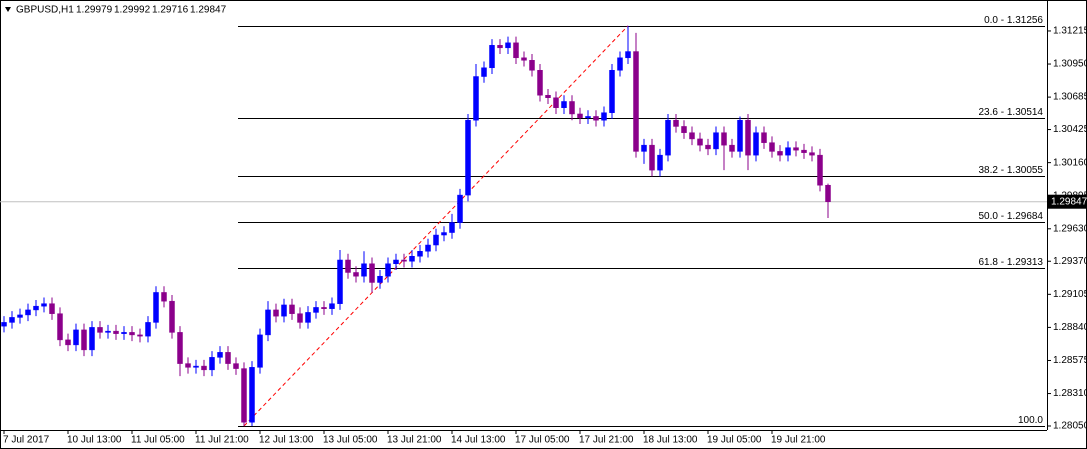 The image size is (1087, 449). I want to click on y-tick-label: 1.29370, so click(1070, 261).